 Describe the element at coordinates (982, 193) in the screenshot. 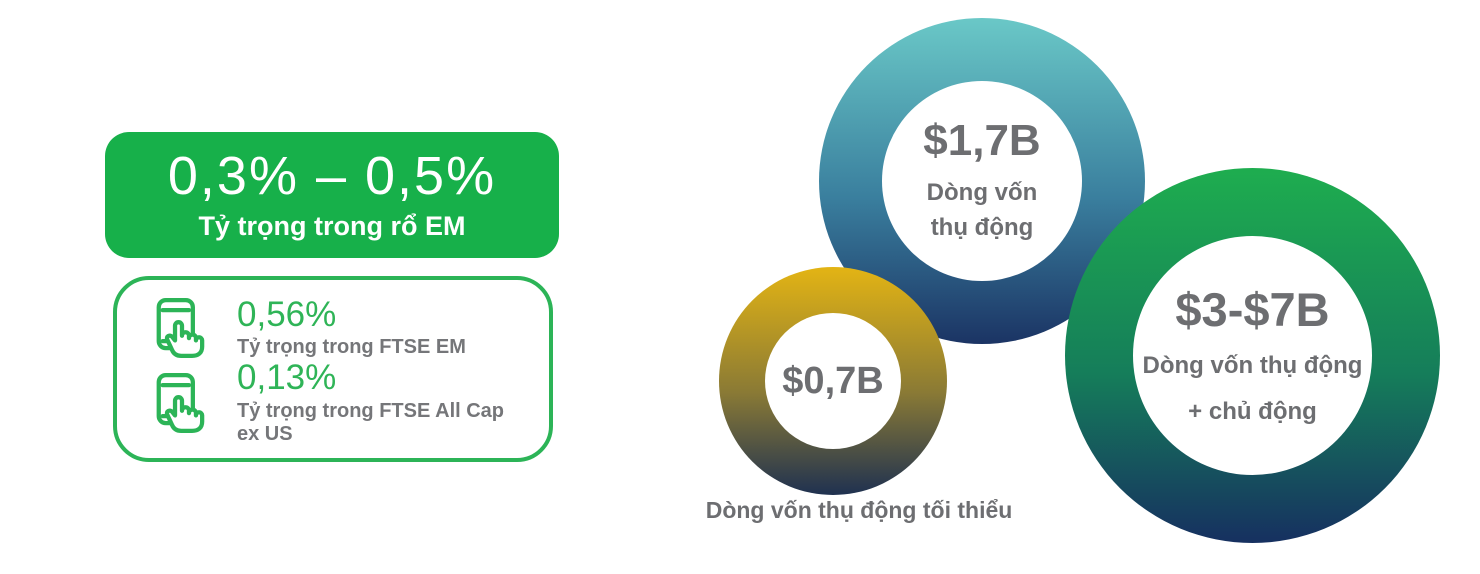

I see `bubble-passive-flow-label-line1: Dòng vốn` at that location.